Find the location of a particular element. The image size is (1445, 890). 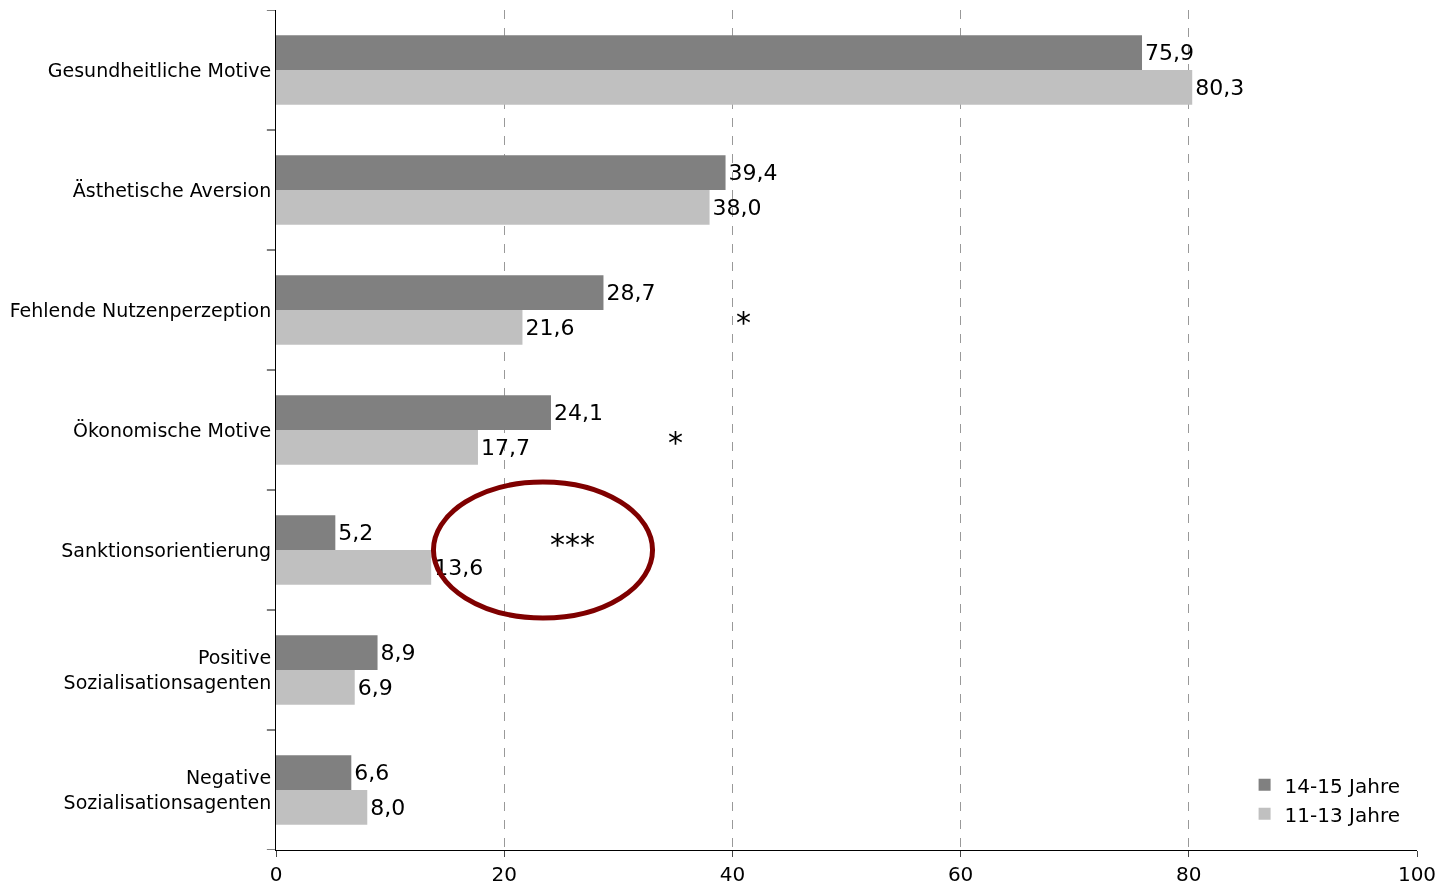

x-tick-label: 100 is located at coordinates (1417, 874).